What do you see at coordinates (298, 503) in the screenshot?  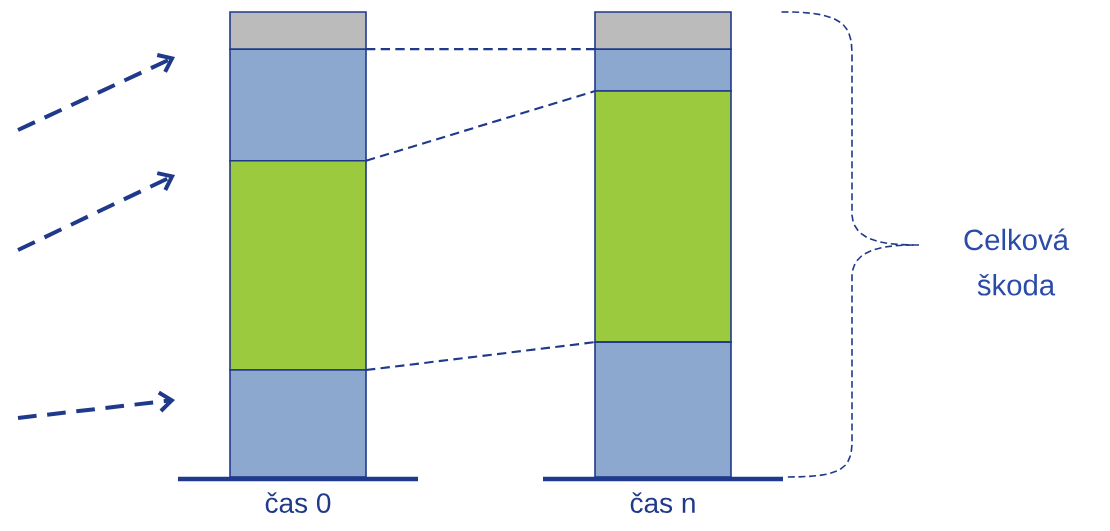 I see `x-tick-label: čas 0` at bounding box center [298, 503].